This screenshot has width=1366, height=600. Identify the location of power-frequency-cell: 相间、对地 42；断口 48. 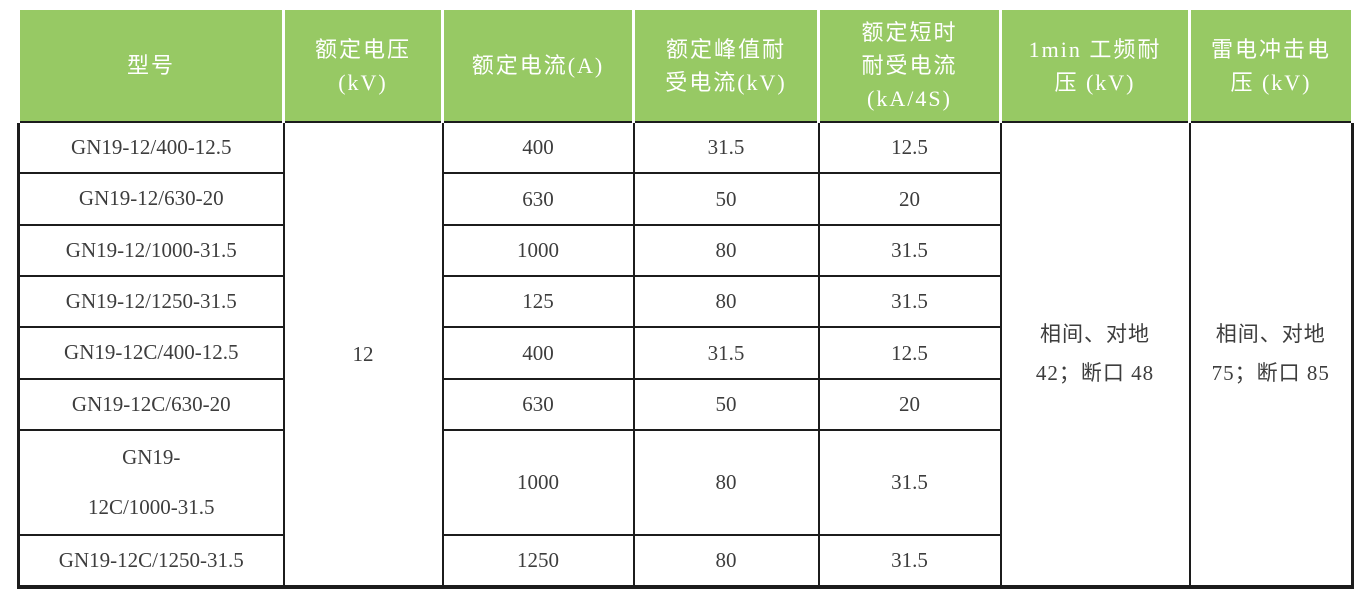
(1095, 354).